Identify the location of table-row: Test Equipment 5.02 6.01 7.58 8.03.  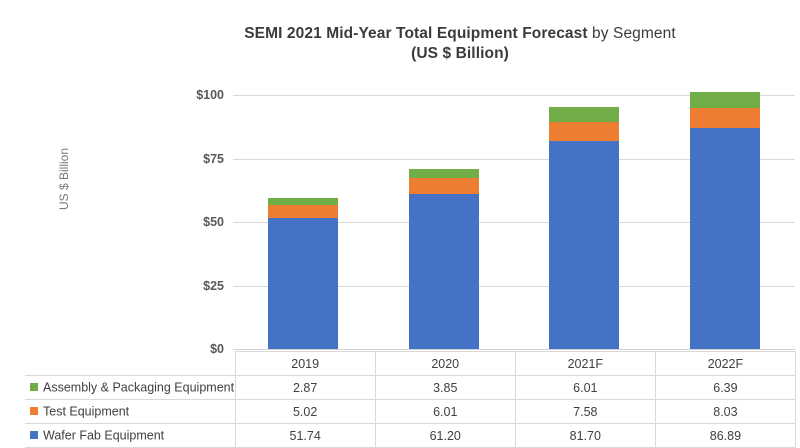
(411, 411).